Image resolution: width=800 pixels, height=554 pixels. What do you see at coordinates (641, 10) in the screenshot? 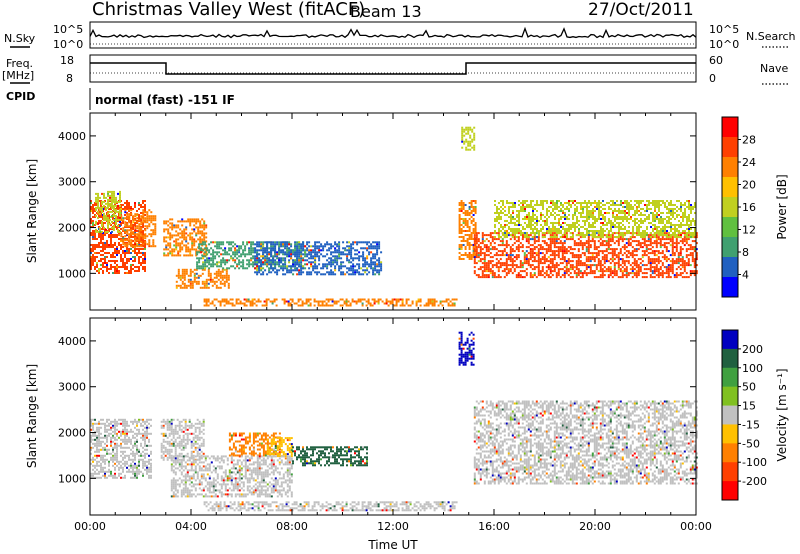
I see `date-label: 27/Oct/2011` at bounding box center [641, 10].